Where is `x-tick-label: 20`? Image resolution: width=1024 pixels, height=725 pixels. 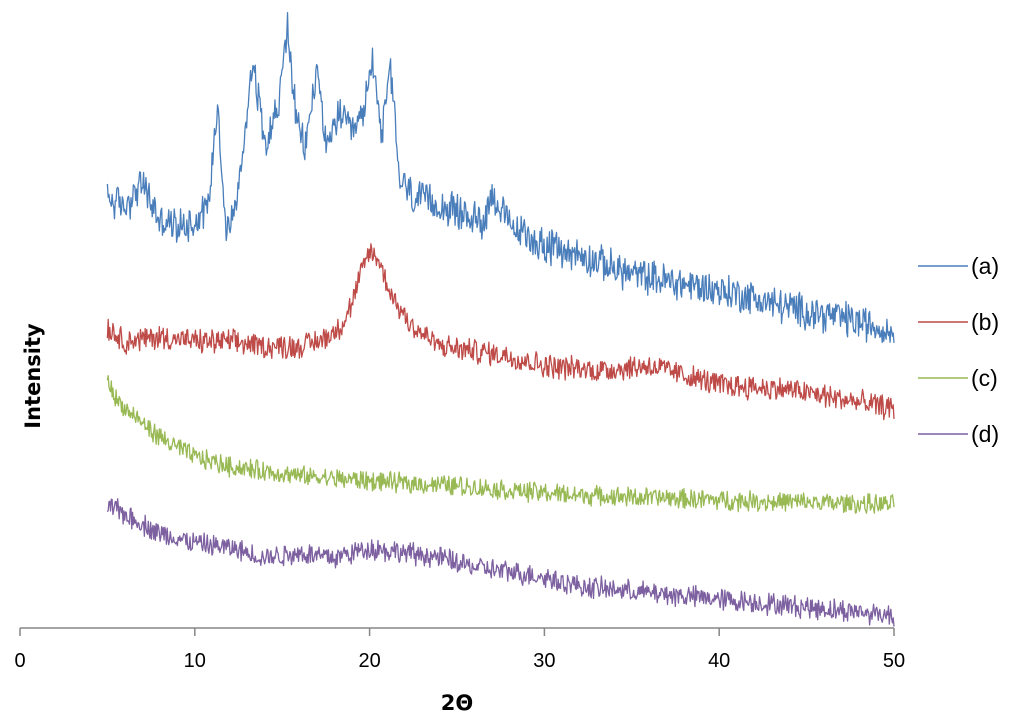 x-tick-label: 20 is located at coordinates (369, 661).